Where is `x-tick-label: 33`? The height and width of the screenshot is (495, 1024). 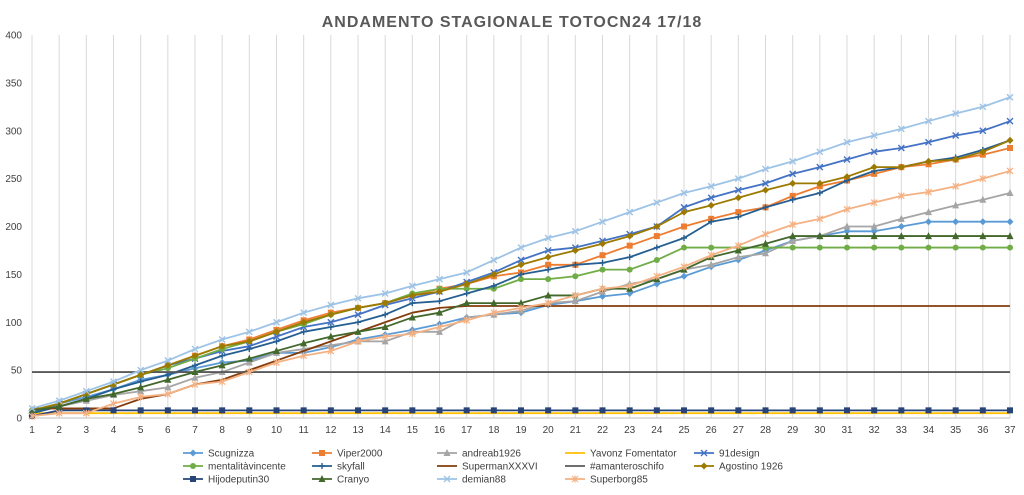 x-tick-label: 33 is located at coordinates (902, 430).